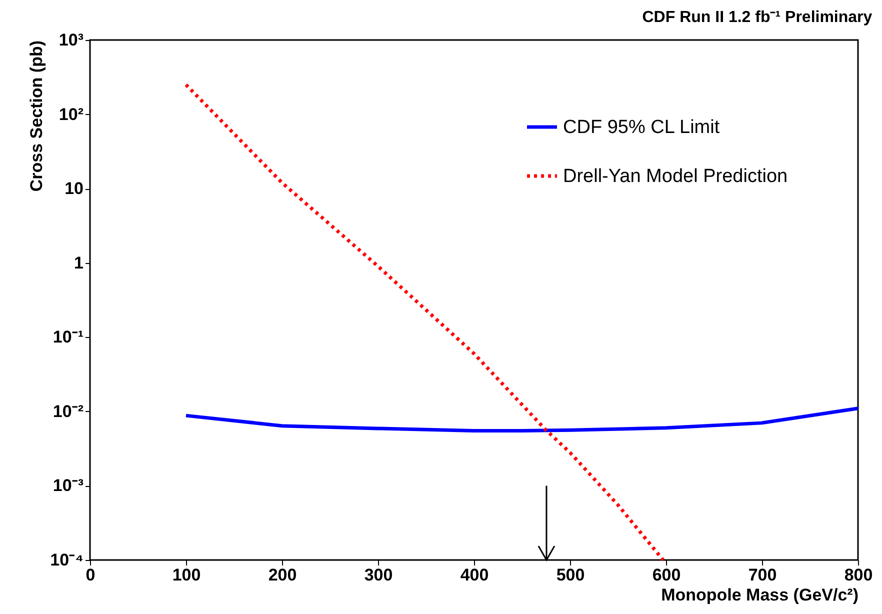 The height and width of the screenshot is (614, 882). Describe the element at coordinates (641, 127) in the screenshot. I see `legend-label: CDF 95% CL Limit` at that location.